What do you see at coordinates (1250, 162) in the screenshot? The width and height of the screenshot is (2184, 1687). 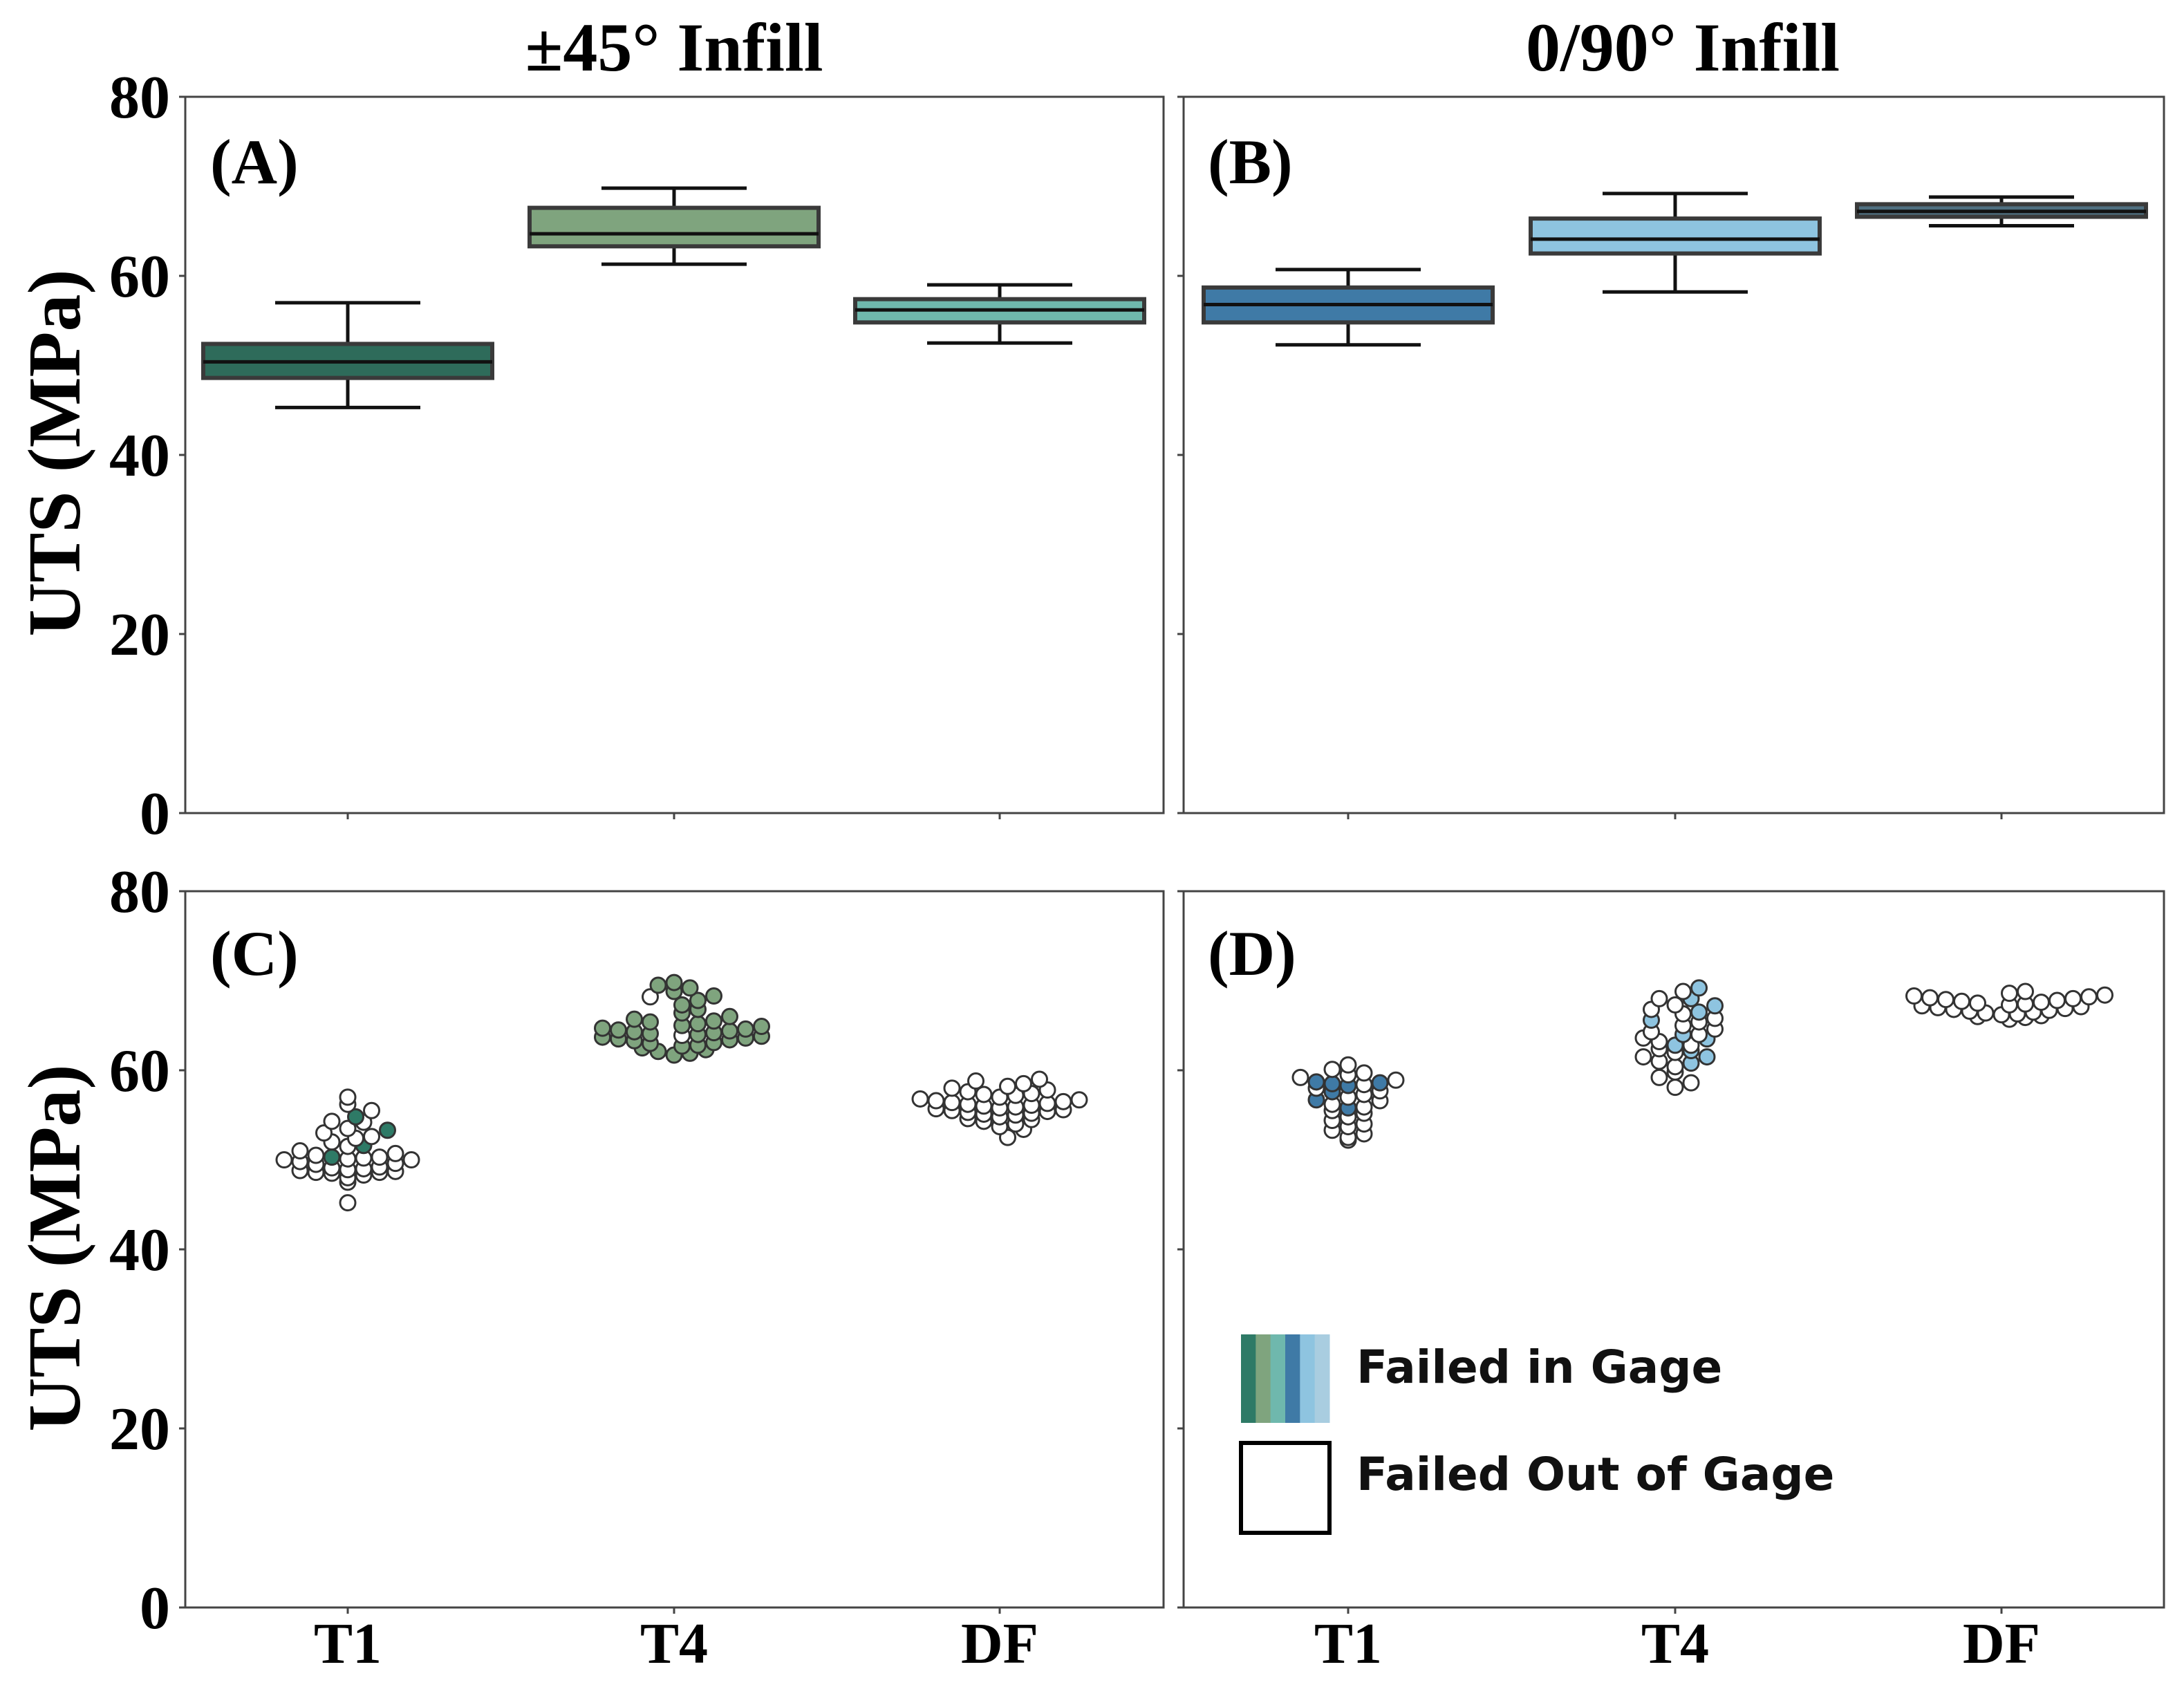 I see `panel-label-b: (B)` at bounding box center [1250, 162].